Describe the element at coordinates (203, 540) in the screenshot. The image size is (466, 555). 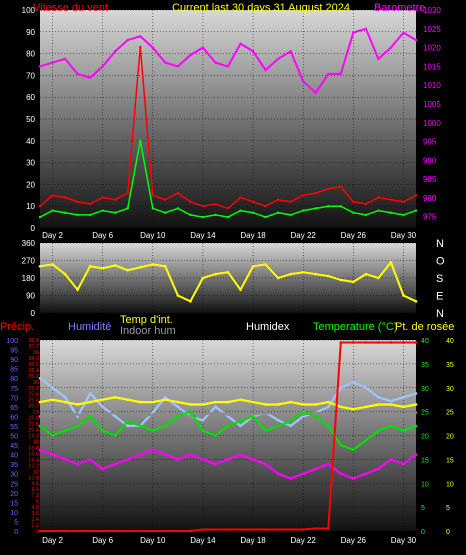
I see `bot-x-tick: Day 14` at that location.